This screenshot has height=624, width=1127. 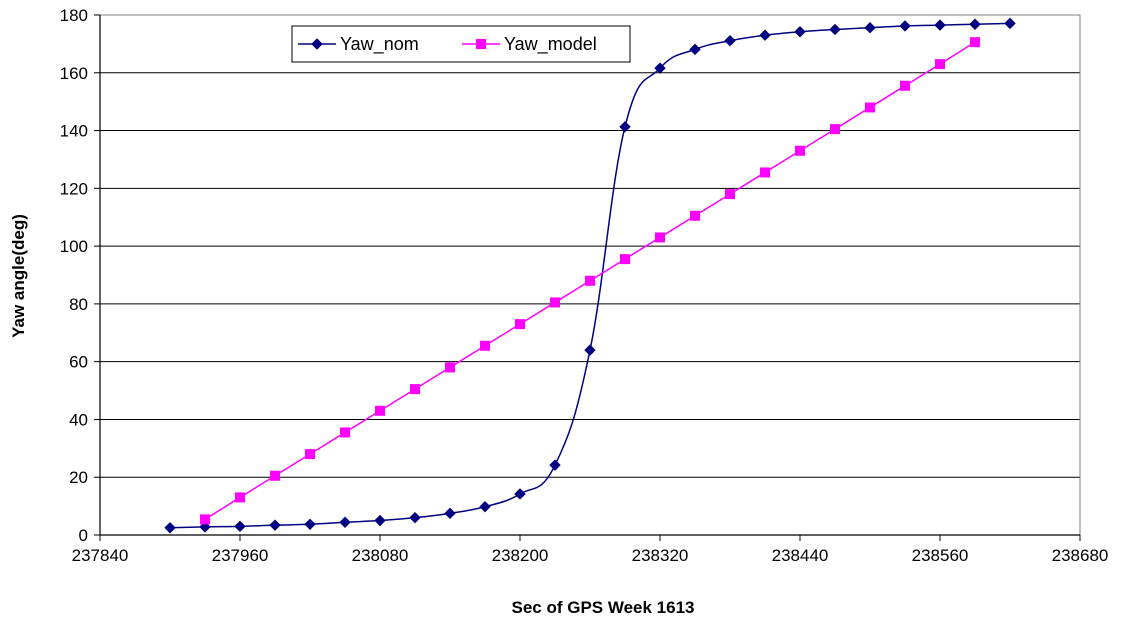 I want to click on y-tick-label: 0, so click(x=83, y=535).